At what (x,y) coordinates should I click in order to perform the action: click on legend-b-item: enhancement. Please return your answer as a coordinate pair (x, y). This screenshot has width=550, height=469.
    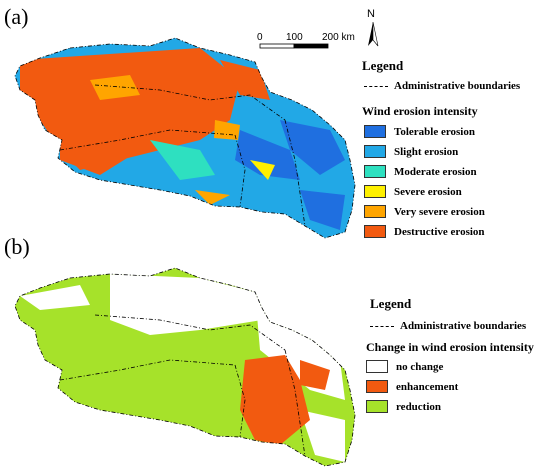
    Looking at the image, I should click on (412, 386).